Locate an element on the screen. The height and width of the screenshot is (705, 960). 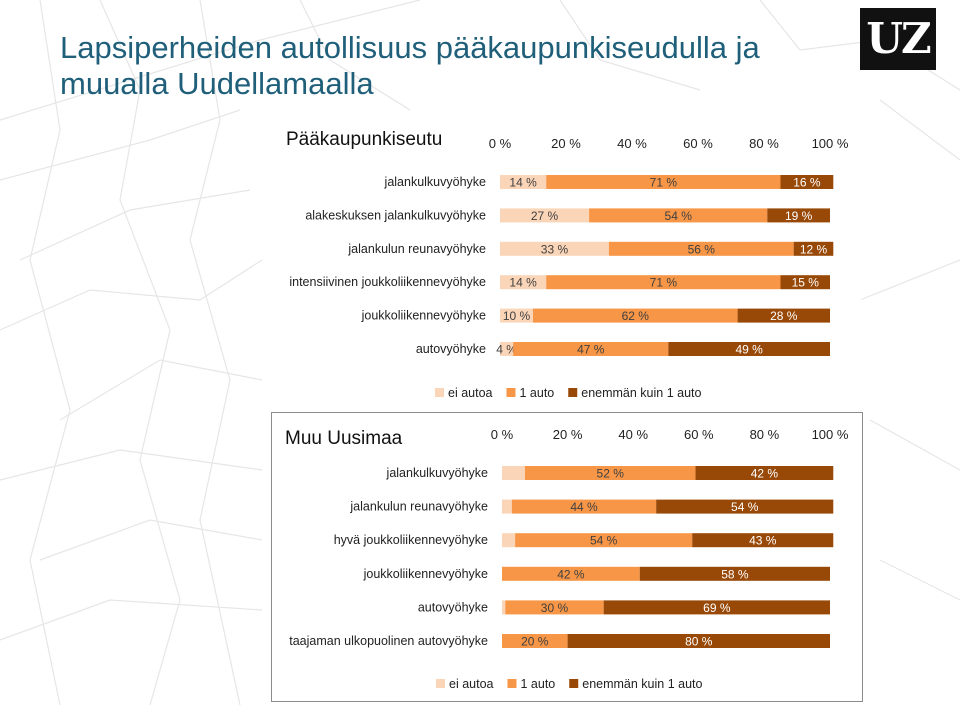
data-label: 15 % is located at coordinates (806, 283).